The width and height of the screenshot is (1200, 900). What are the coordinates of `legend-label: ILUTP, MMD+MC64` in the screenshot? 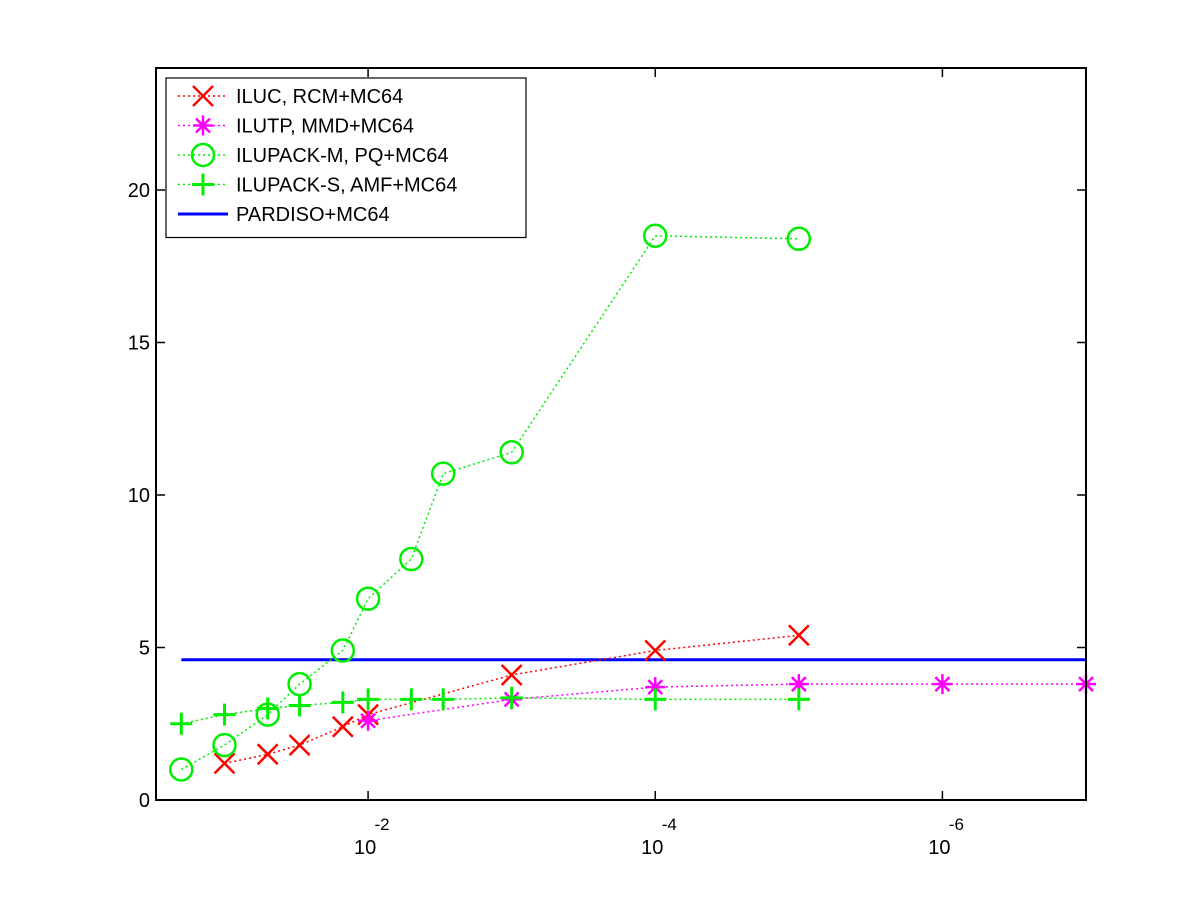 It's located at (325, 127).